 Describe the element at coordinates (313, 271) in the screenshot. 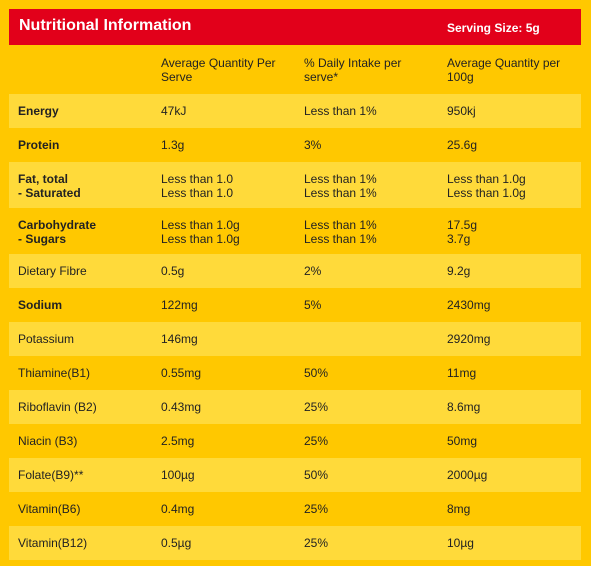

I see `cell-value: 2%` at that location.